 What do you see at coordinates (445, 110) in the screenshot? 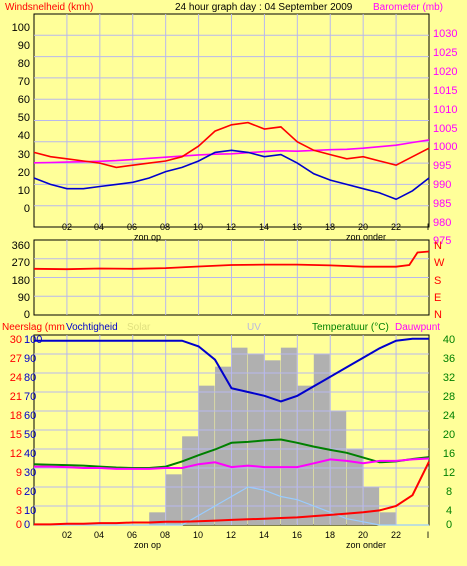
I see `y-tick-right: 1010` at bounding box center [445, 110].